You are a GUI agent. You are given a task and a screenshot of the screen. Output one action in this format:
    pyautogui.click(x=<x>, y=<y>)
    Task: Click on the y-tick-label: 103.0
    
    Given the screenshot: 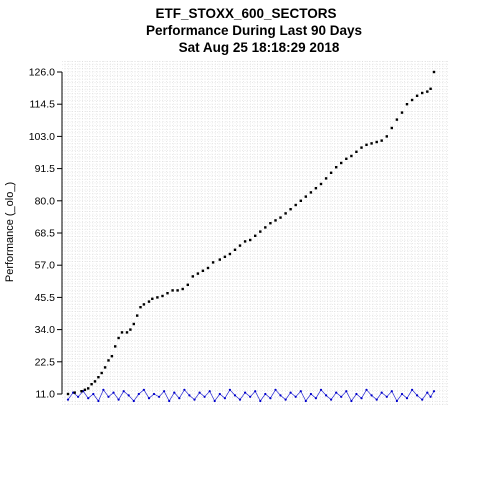 What is the action you would take?
    pyautogui.click(x=42, y=137)
    